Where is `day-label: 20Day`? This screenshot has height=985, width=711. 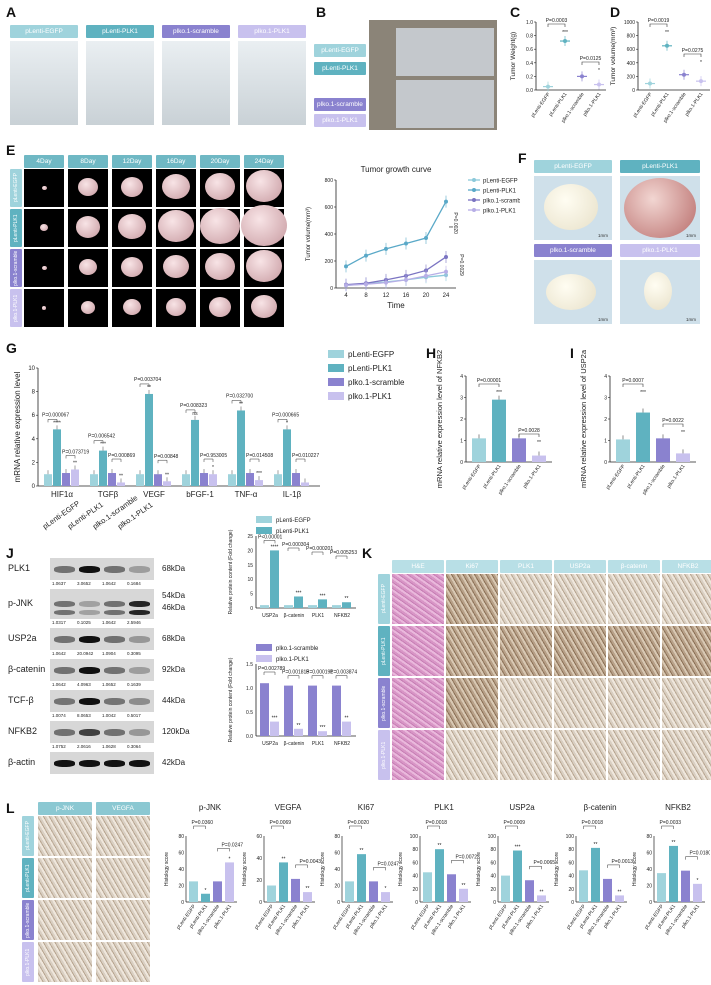
day-label: 20Day is located at coordinates (220, 161).